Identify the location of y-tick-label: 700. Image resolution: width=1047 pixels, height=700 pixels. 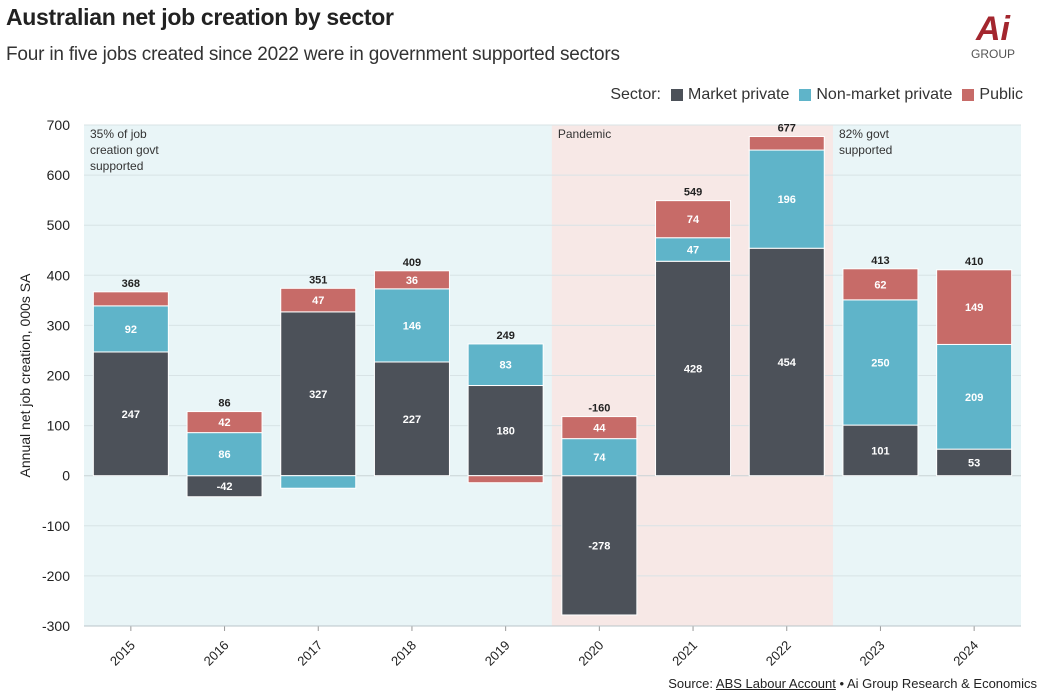
(59, 125).